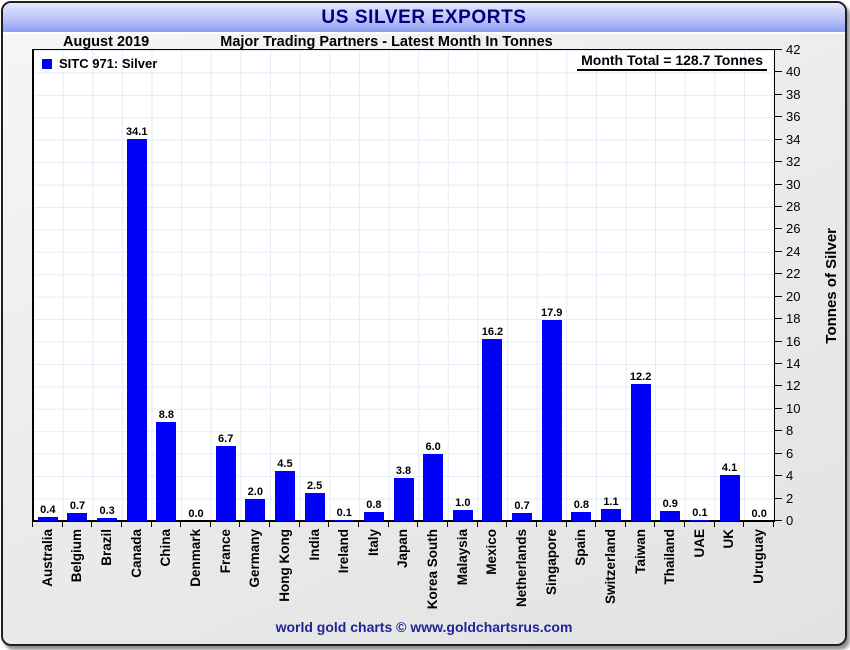 This screenshot has height=650, width=850. Describe the element at coordinates (521, 568) in the screenshot. I see `x-axis-label: Netherlands` at that location.